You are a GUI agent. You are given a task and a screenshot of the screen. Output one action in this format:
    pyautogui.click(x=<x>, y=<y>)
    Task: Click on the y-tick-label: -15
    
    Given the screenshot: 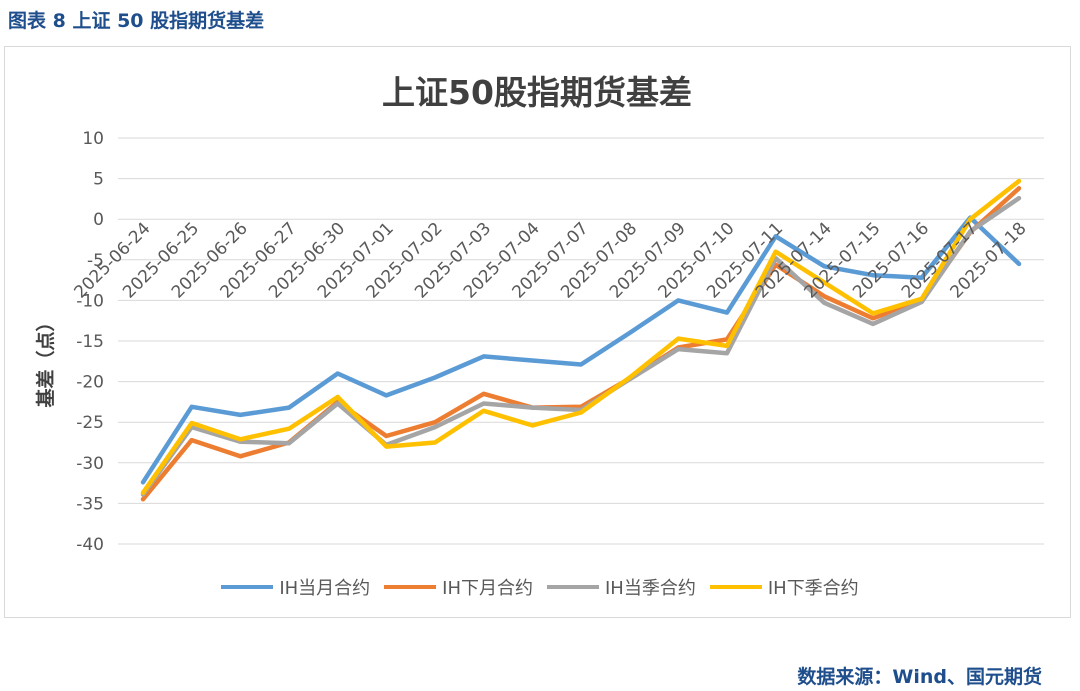 What is the action you would take?
    pyautogui.click(x=90, y=342)
    